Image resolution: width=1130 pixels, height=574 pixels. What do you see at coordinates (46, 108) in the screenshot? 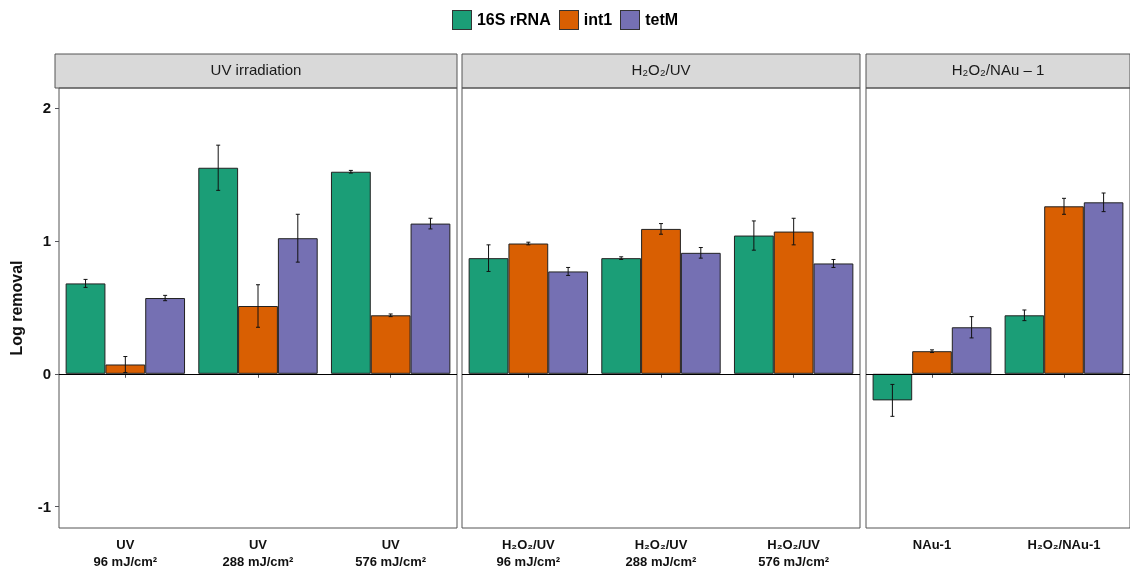
I see `y-tick-label: 2` at bounding box center [46, 108].